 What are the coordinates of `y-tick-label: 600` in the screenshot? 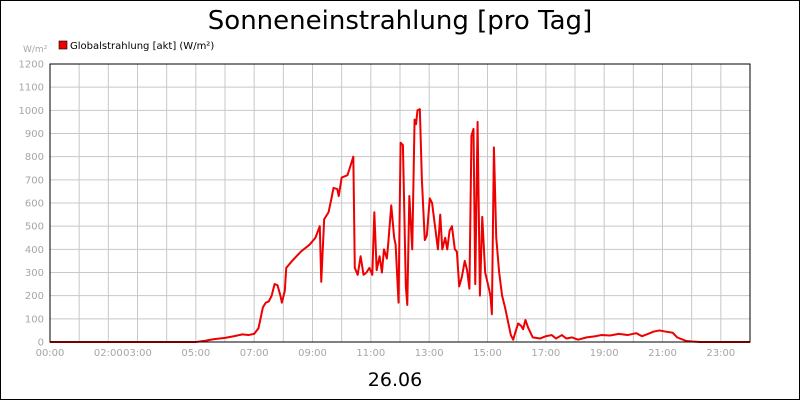 It's located at (34, 204).